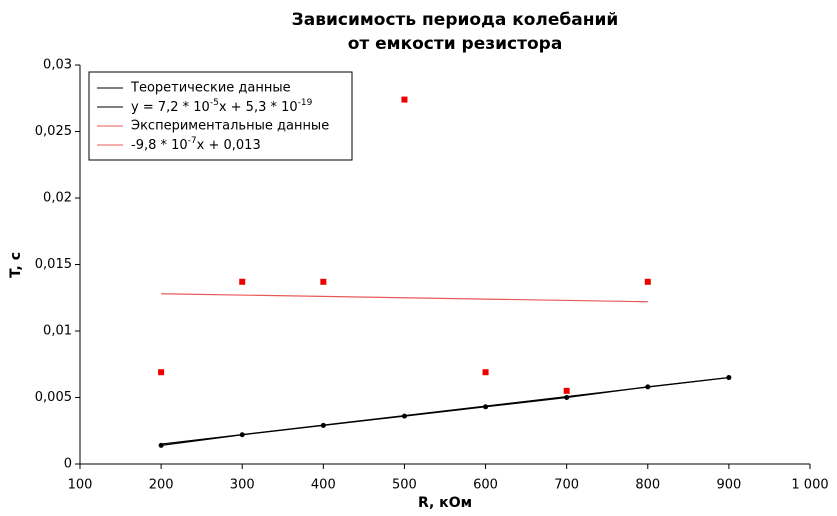 This screenshot has height=516, width=837. Describe the element at coordinates (305, 103) in the screenshot. I see `legend-superscript: -19` at that location.